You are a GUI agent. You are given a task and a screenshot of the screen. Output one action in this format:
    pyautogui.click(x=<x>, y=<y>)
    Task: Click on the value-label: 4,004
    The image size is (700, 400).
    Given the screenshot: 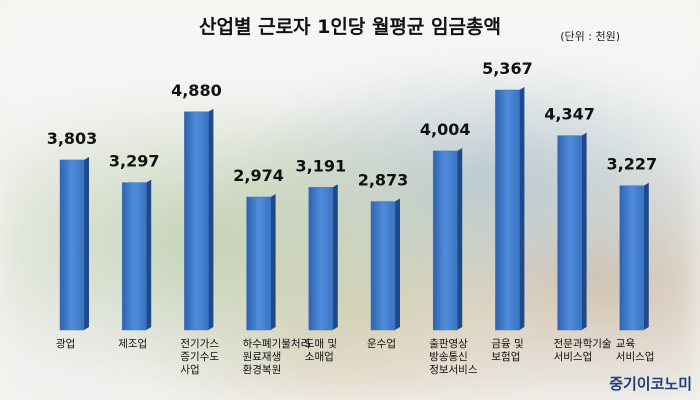 What is the action you would take?
    pyautogui.click(x=445, y=129)
    